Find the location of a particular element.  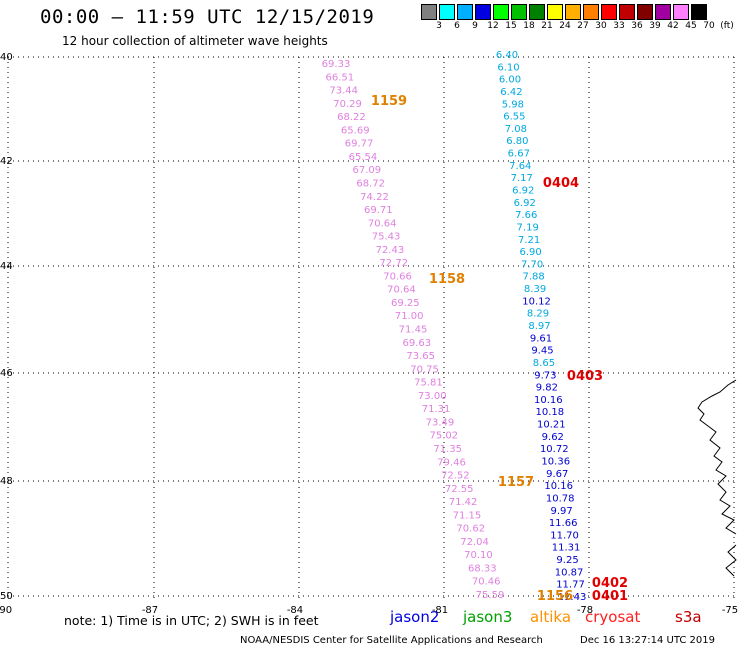

timestamp-text: Dec 16 13:27:14 UTC 2019 is located at coordinates (647, 640).